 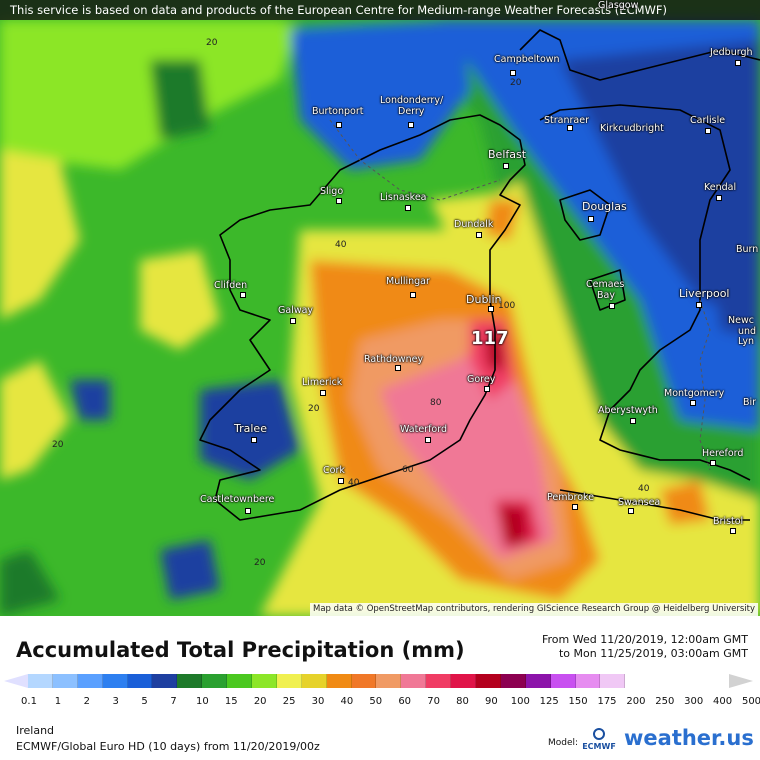 What do you see at coordinates (86, 701) in the screenshot?
I see `colorbar-tick-label: 2` at bounding box center [86, 701].